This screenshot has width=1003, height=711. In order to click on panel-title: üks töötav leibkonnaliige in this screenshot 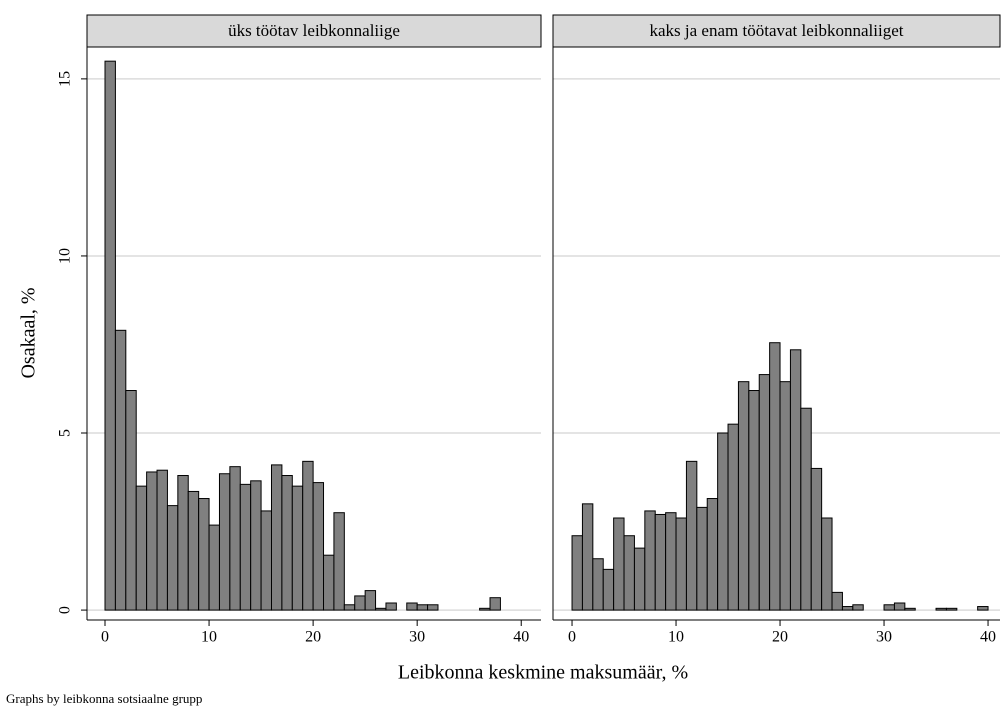, I will do `click(314, 30)`.